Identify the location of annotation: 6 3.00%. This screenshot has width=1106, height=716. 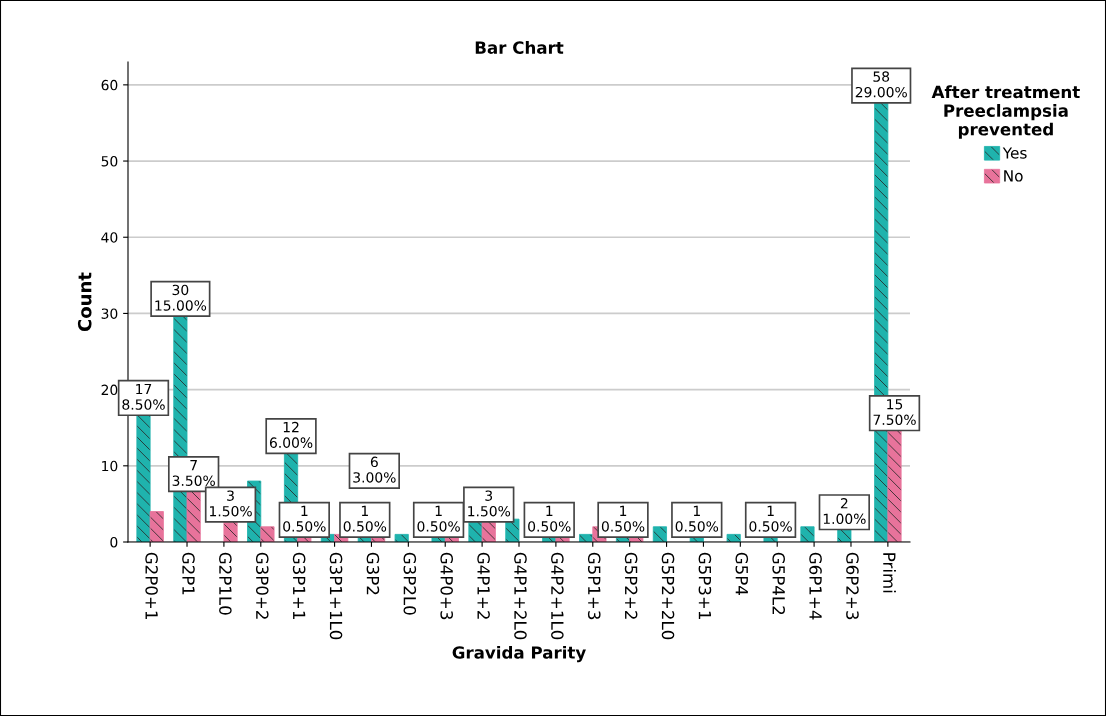
(374, 469).